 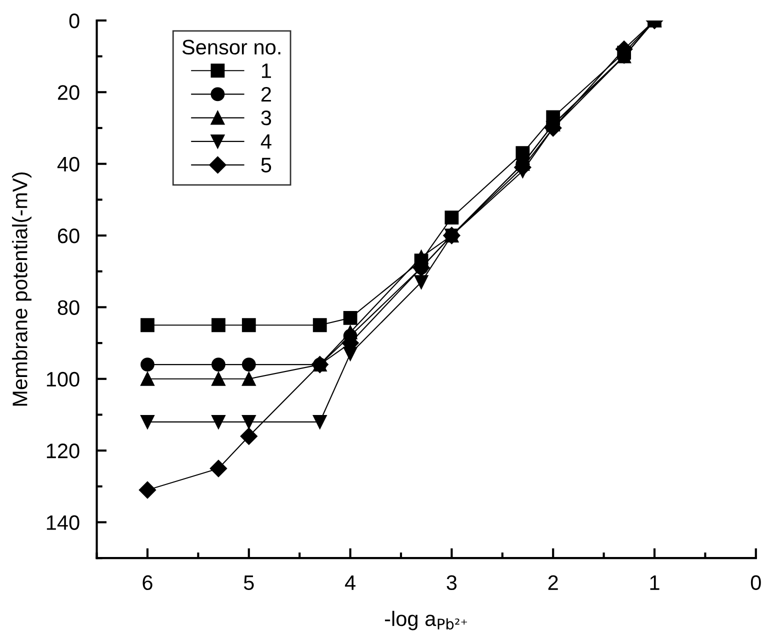 I want to click on legend-label: 1, so click(x=266, y=71).